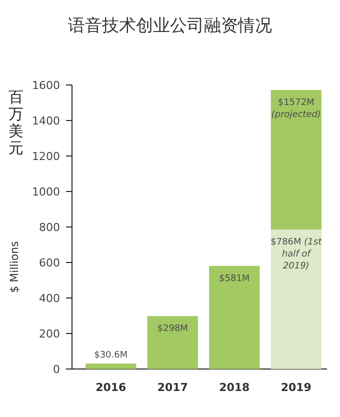  Describe the element at coordinates (111, 355) in the screenshot. I see `data-label: $30.6M` at that location.